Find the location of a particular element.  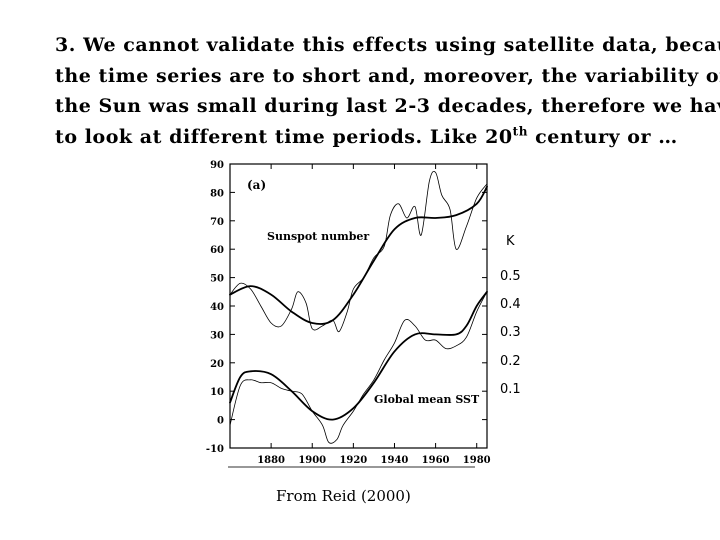

y-tick-label: 50 is located at coordinates (217, 279).